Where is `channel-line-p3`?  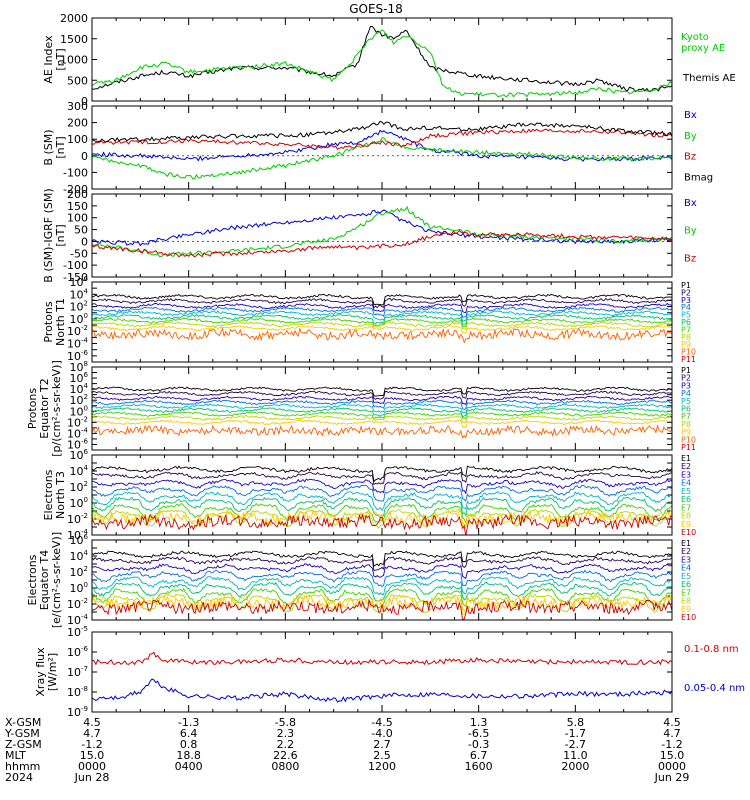 channel-line-p3 is located at coordinates (382, 308).